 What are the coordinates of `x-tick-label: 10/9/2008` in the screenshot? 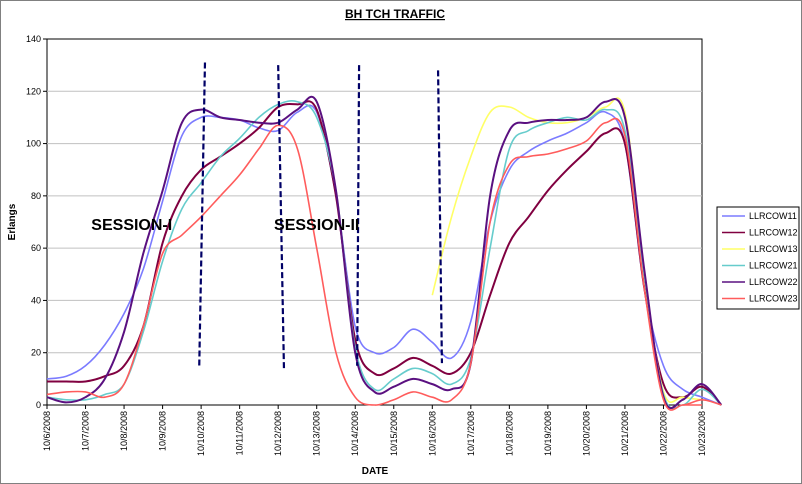 It's located at (163, 431).